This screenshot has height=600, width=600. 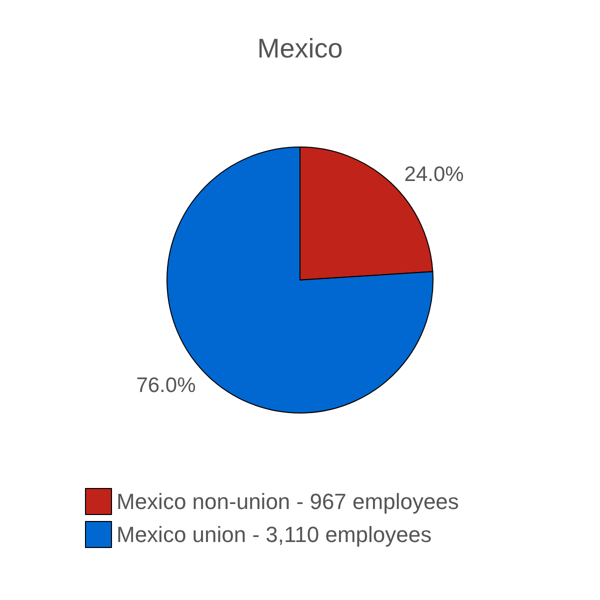 What do you see at coordinates (287, 501) in the screenshot?
I see `legend-label: Mexico non-union - 967 employees` at bounding box center [287, 501].